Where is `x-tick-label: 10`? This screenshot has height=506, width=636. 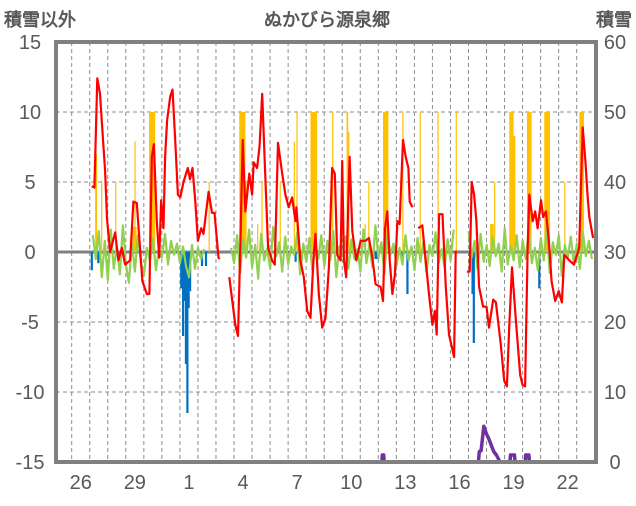 x-tick-label: 10 is located at coordinates (351, 483).